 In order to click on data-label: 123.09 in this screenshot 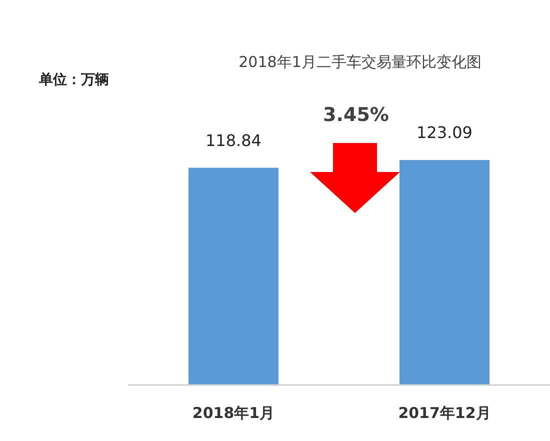, I will do `click(444, 132)`.